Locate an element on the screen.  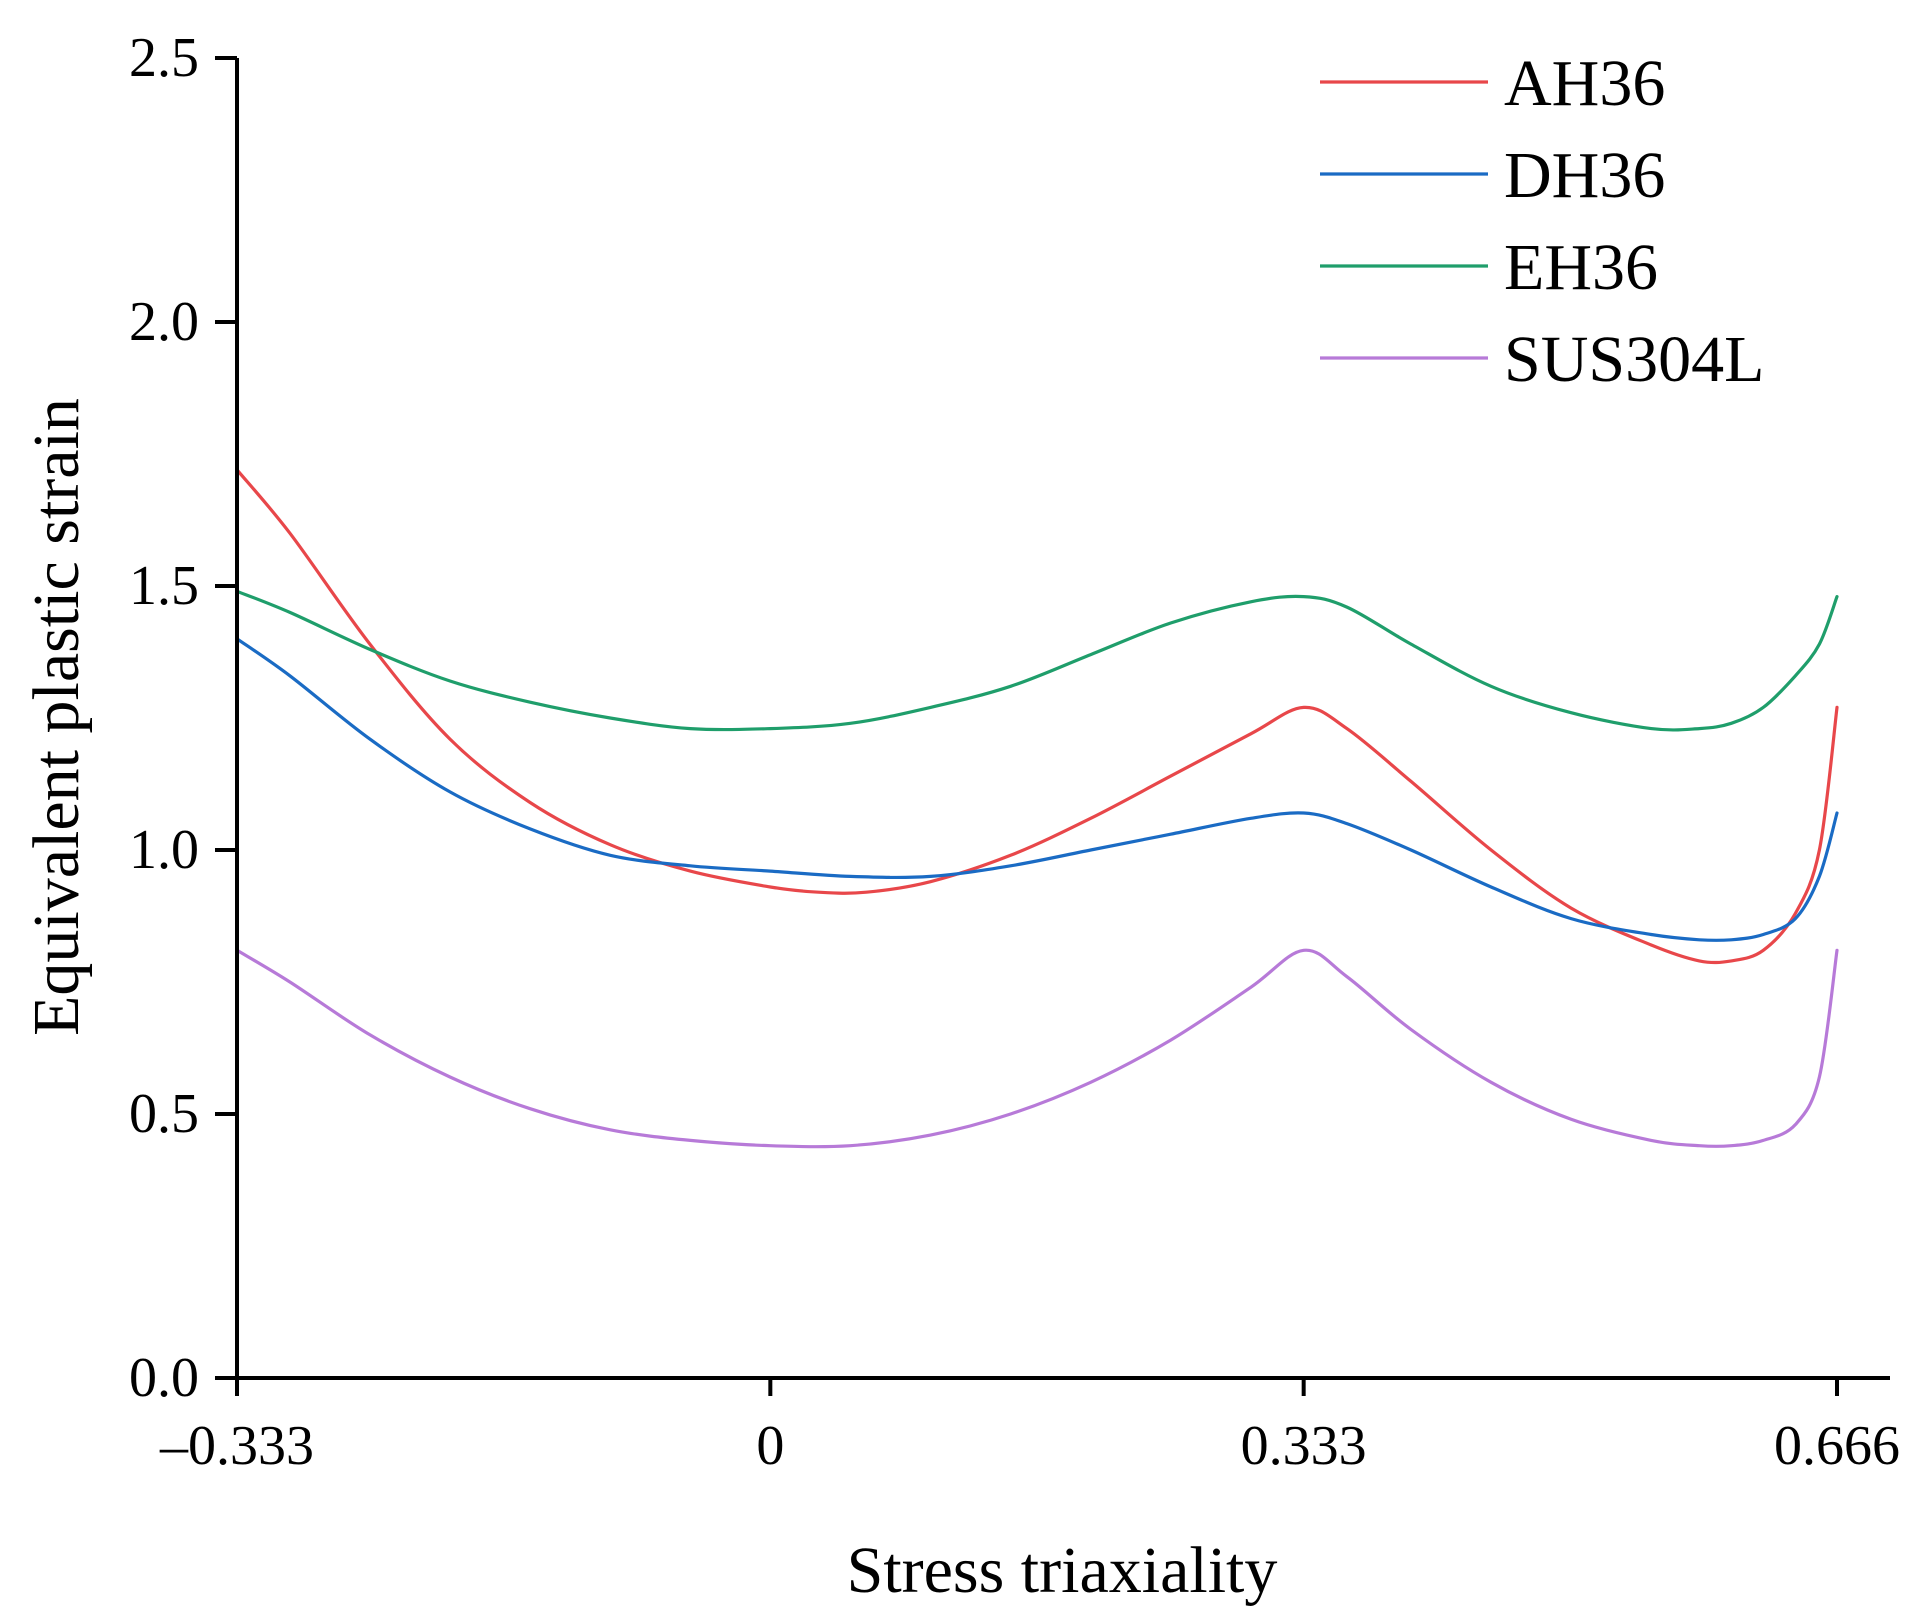
legend-item-eh36: EH36 is located at coordinates (1489, 267).